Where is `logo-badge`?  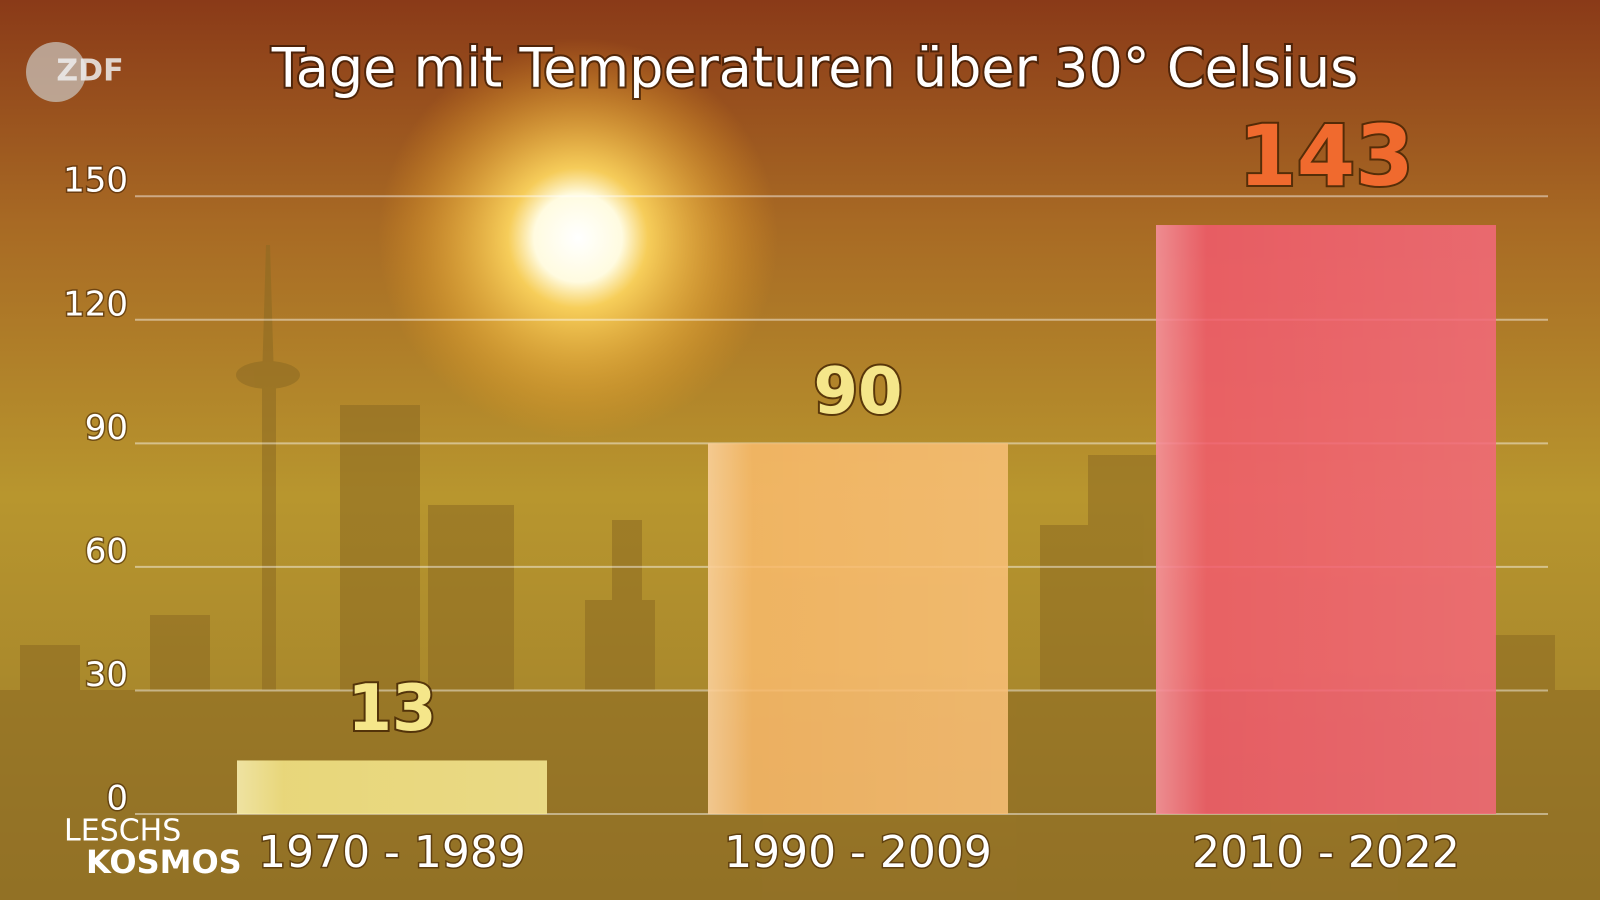 logo-badge is located at coordinates (56, 72).